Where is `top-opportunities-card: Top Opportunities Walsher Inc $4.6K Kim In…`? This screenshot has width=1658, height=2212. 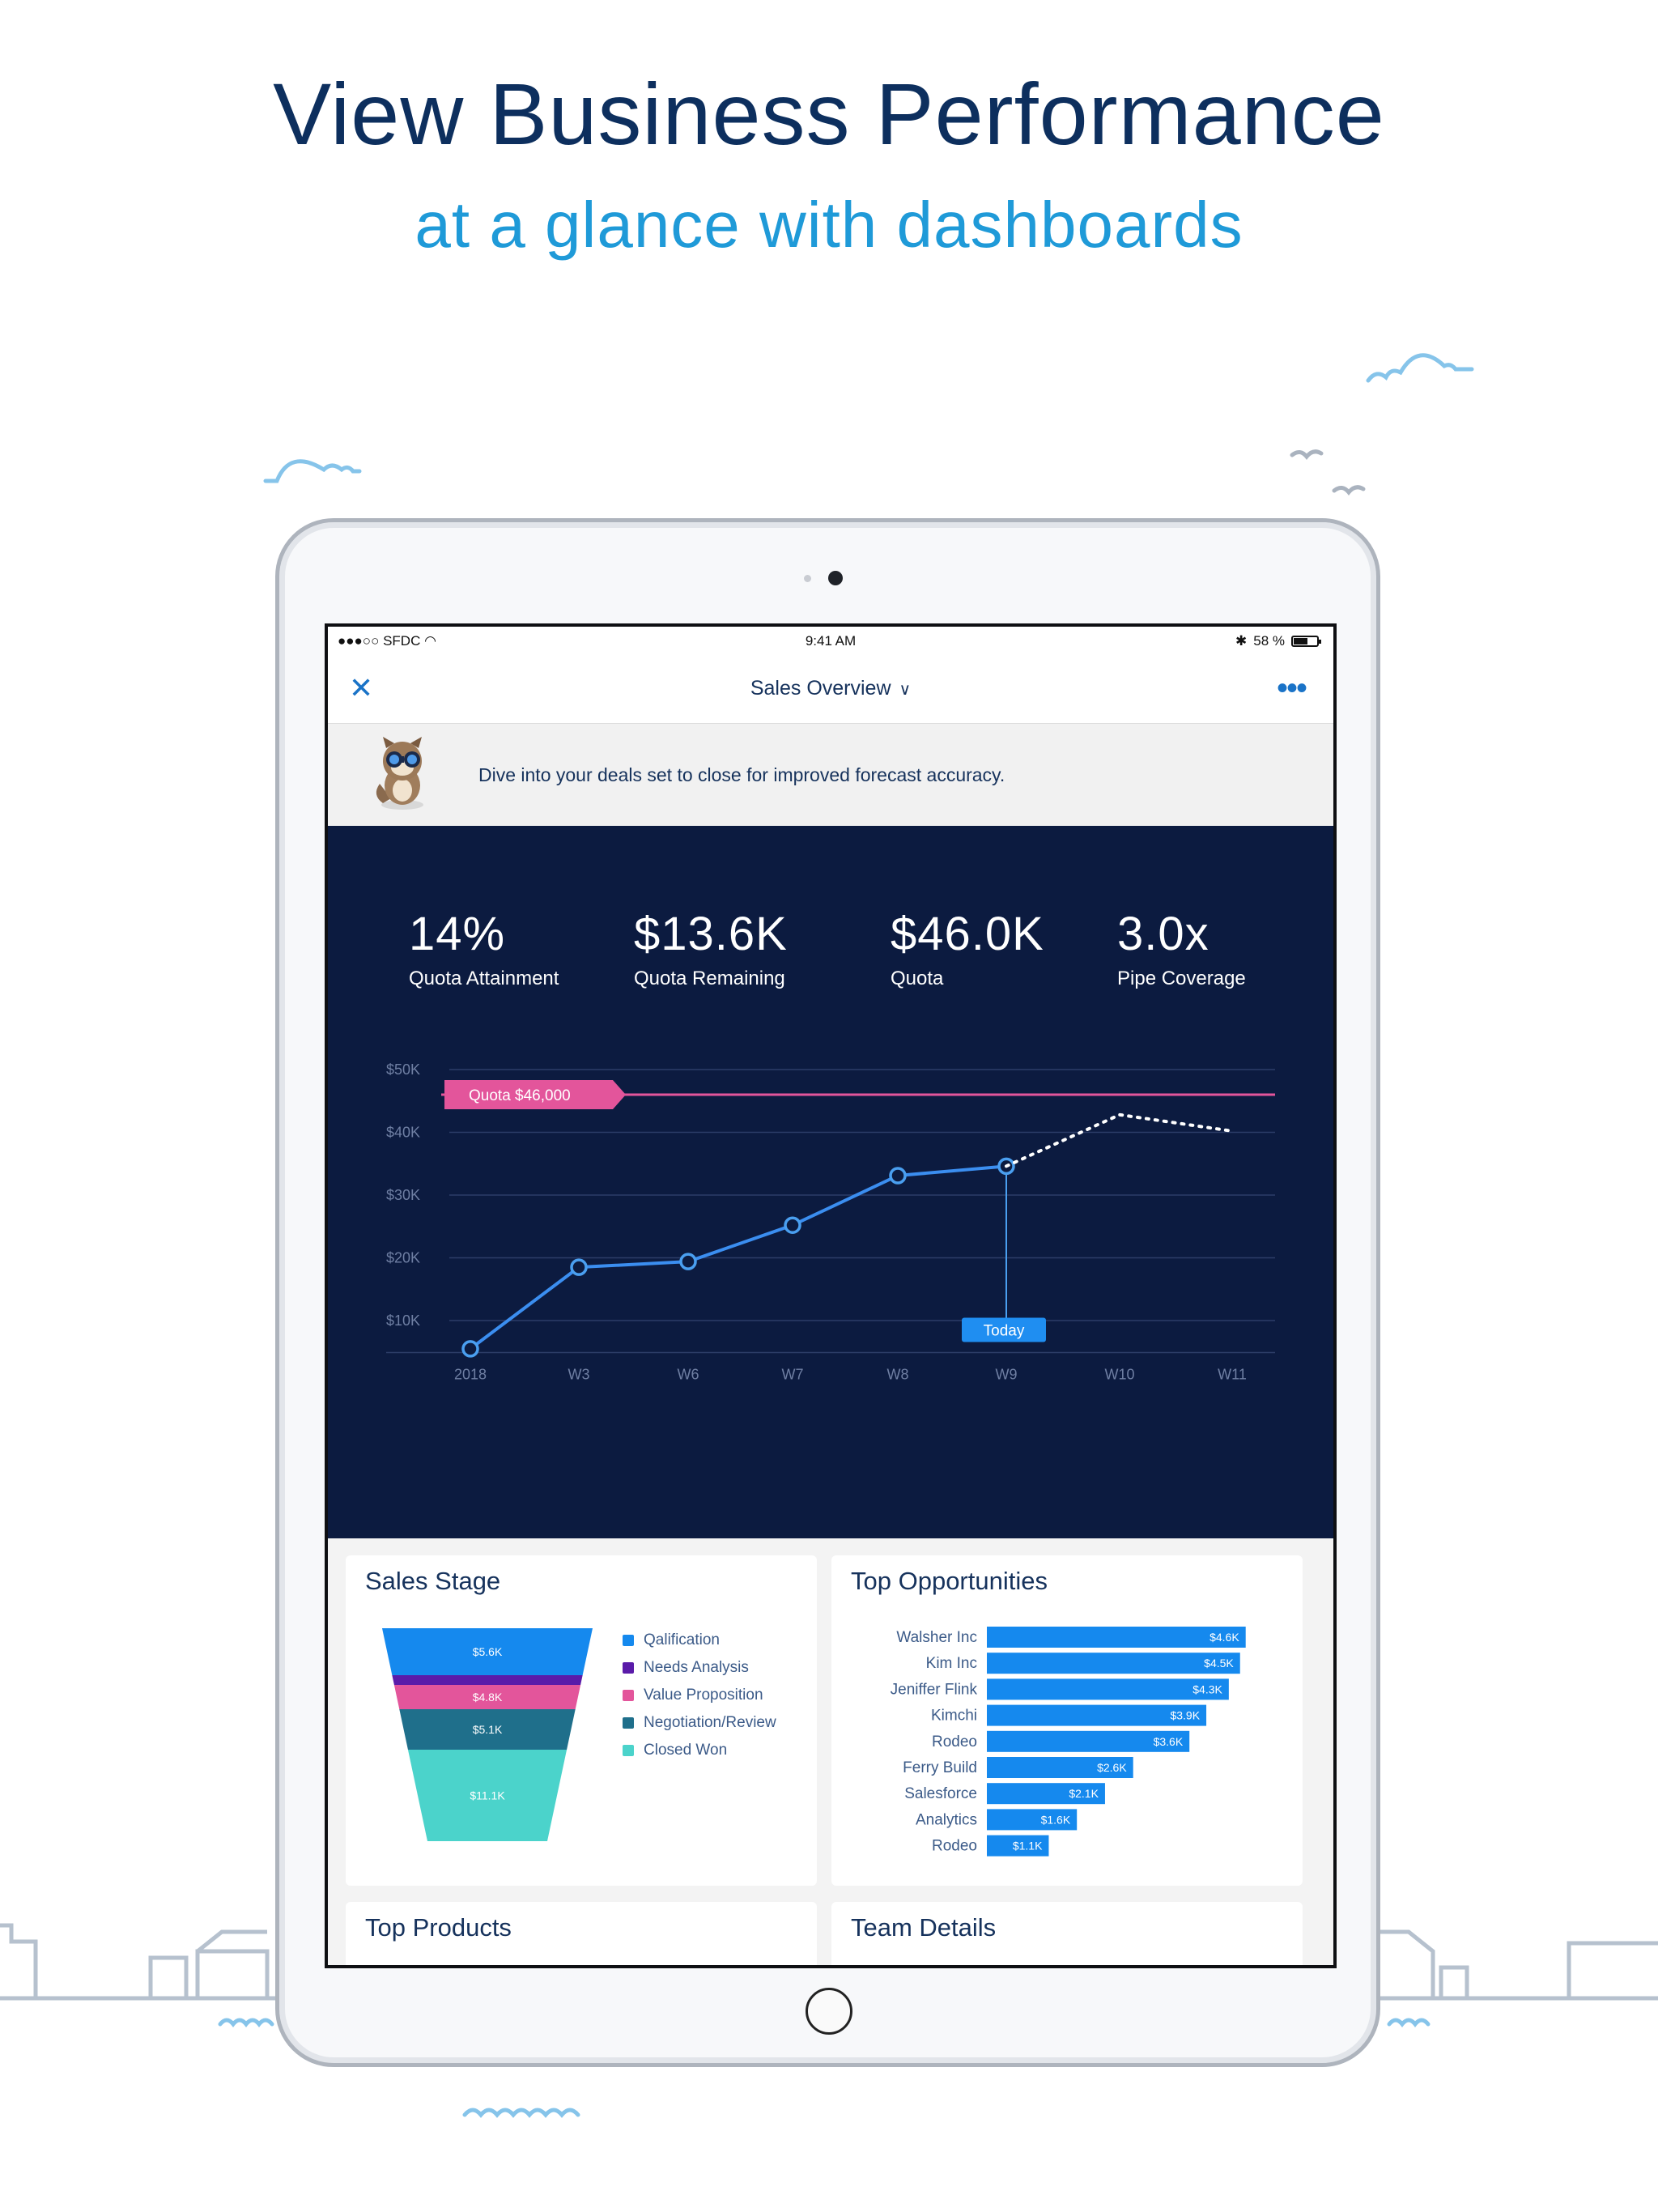
top-opportunities-card: Top Opportunities Walsher Inc $4.6K Kim In… is located at coordinates (1067, 1721).